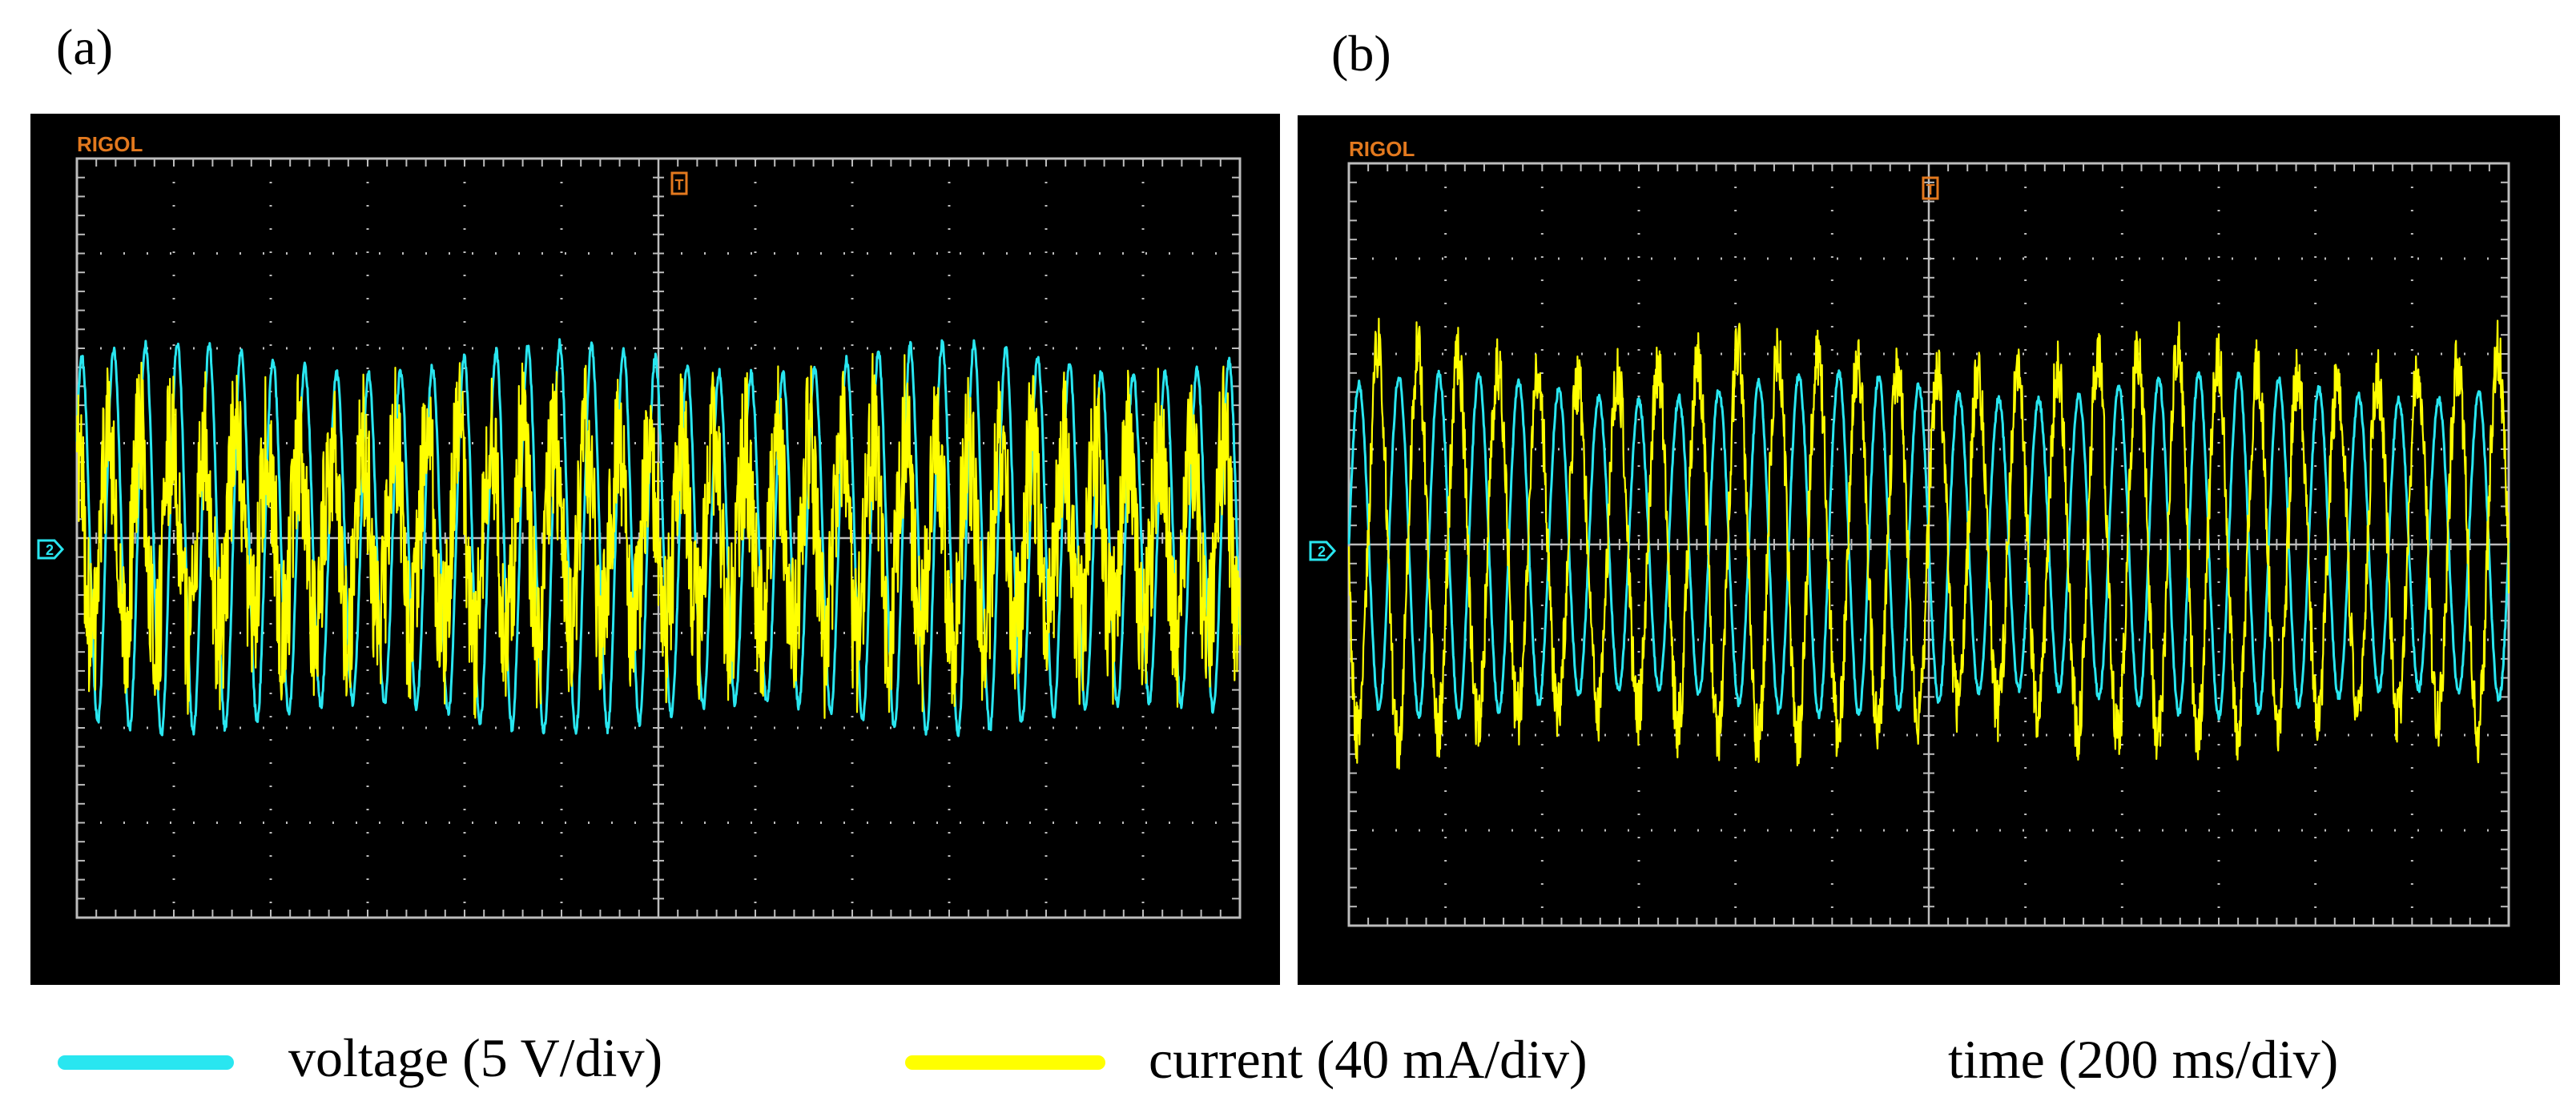 The width and height of the screenshot is (2576, 1113). What do you see at coordinates (1382, 149) in the screenshot?
I see `rigol-brand-b: RIGOL` at bounding box center [1382, 149].